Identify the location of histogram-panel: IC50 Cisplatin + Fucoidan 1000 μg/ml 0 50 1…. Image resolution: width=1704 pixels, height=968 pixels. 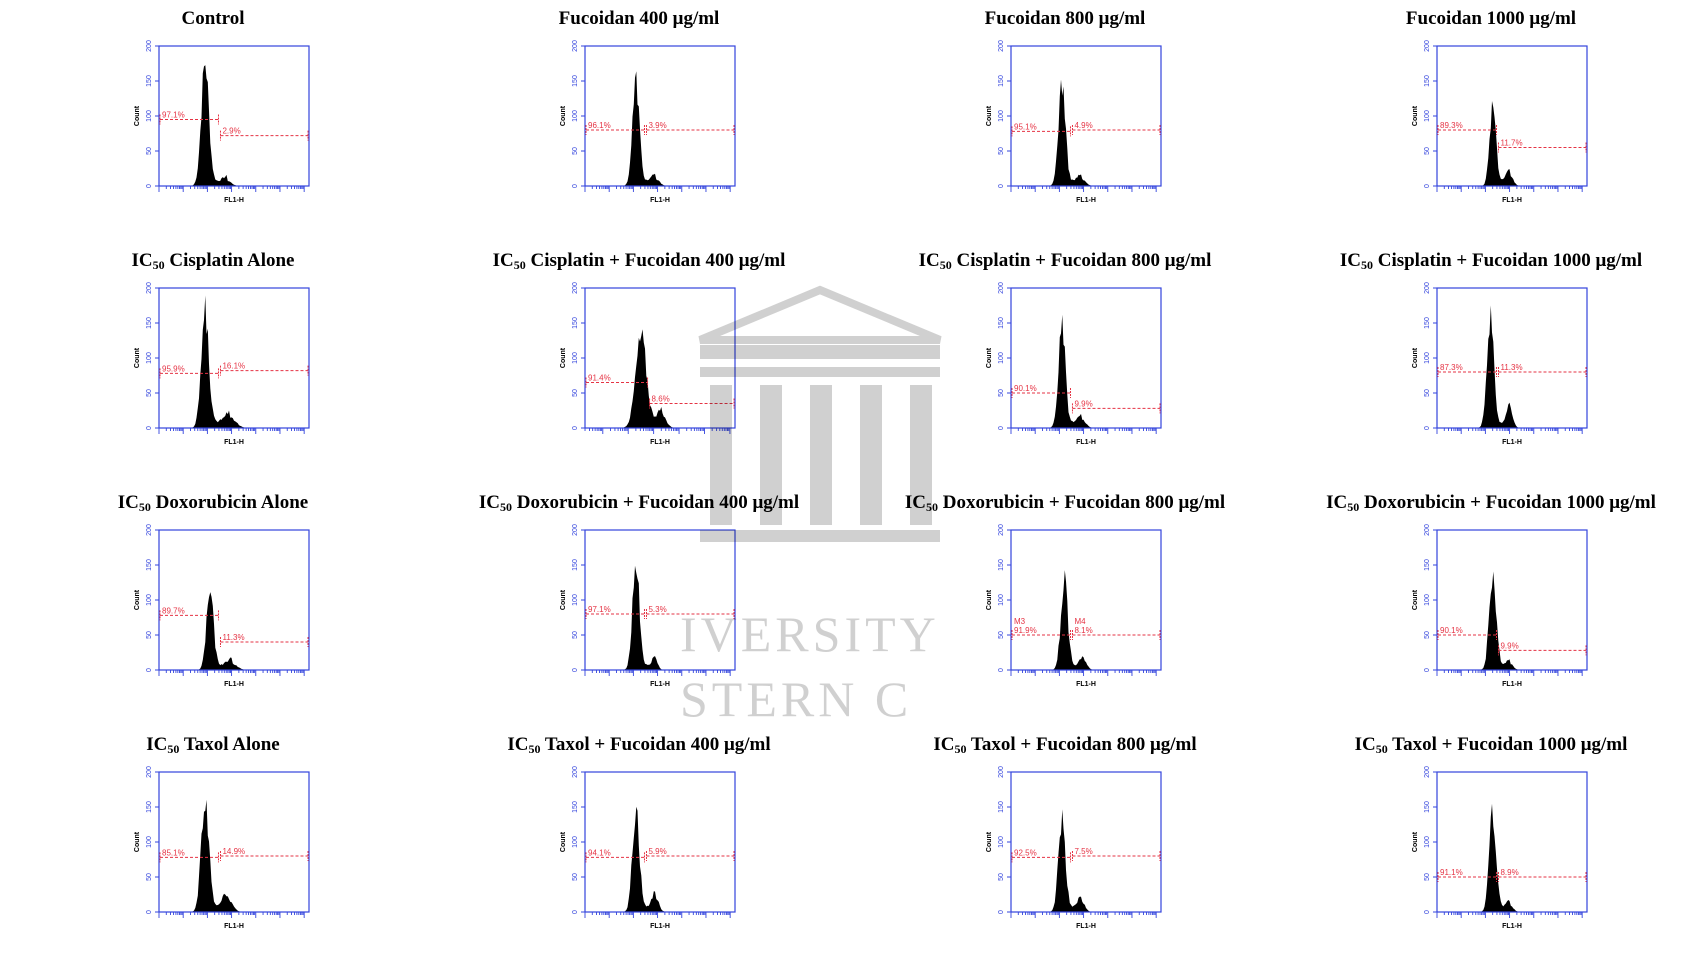
(1491, 363).